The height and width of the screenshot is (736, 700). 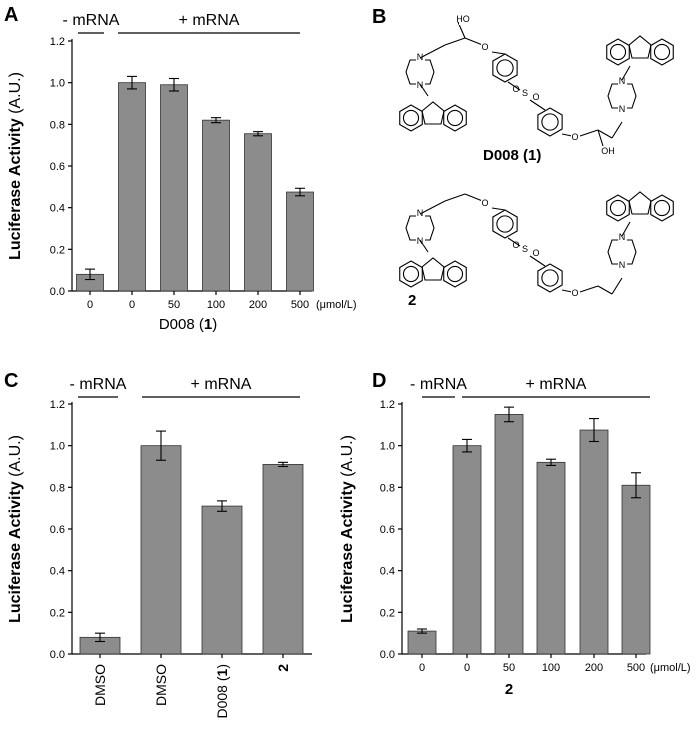 What do you see at coordinates (509, 689) in the screenshot?
I see `x-axis-title: 2` at bounding box center [509, 689].